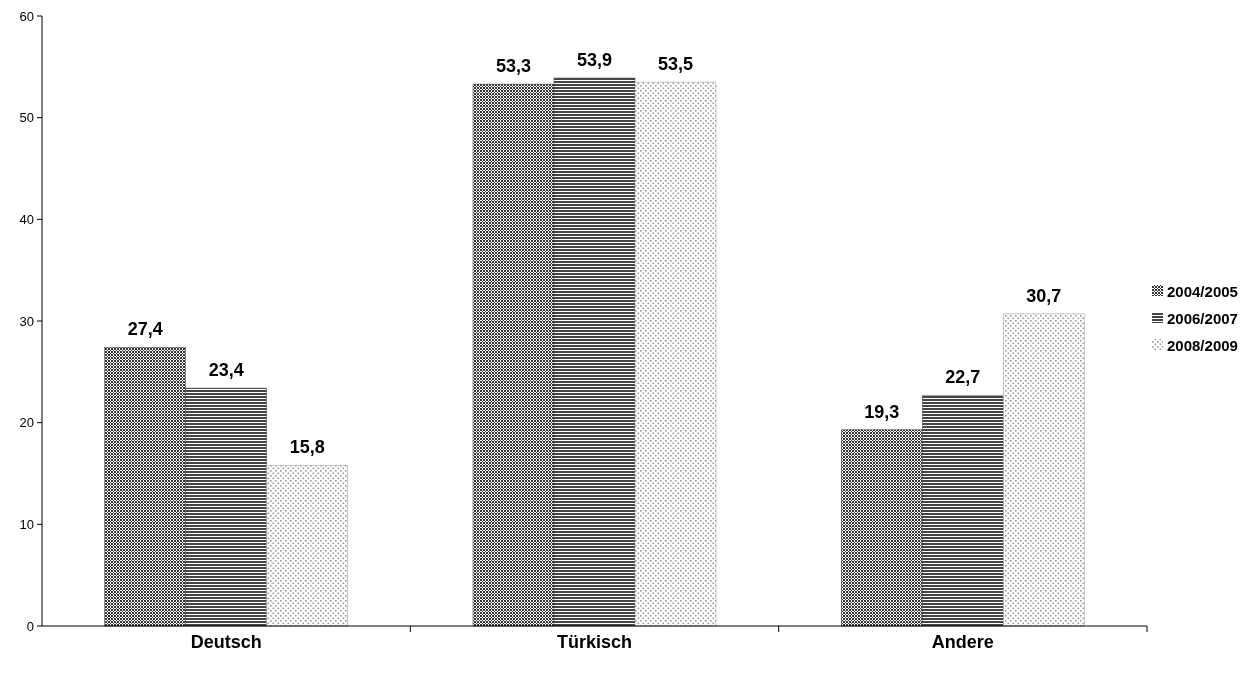 Image resolution: width=1257 pixels, height=679 pixels. What do you see at coordinates (30, 626) in the screenshot?
I see `y-tick-label: 0` at bounding box center [30, 626].